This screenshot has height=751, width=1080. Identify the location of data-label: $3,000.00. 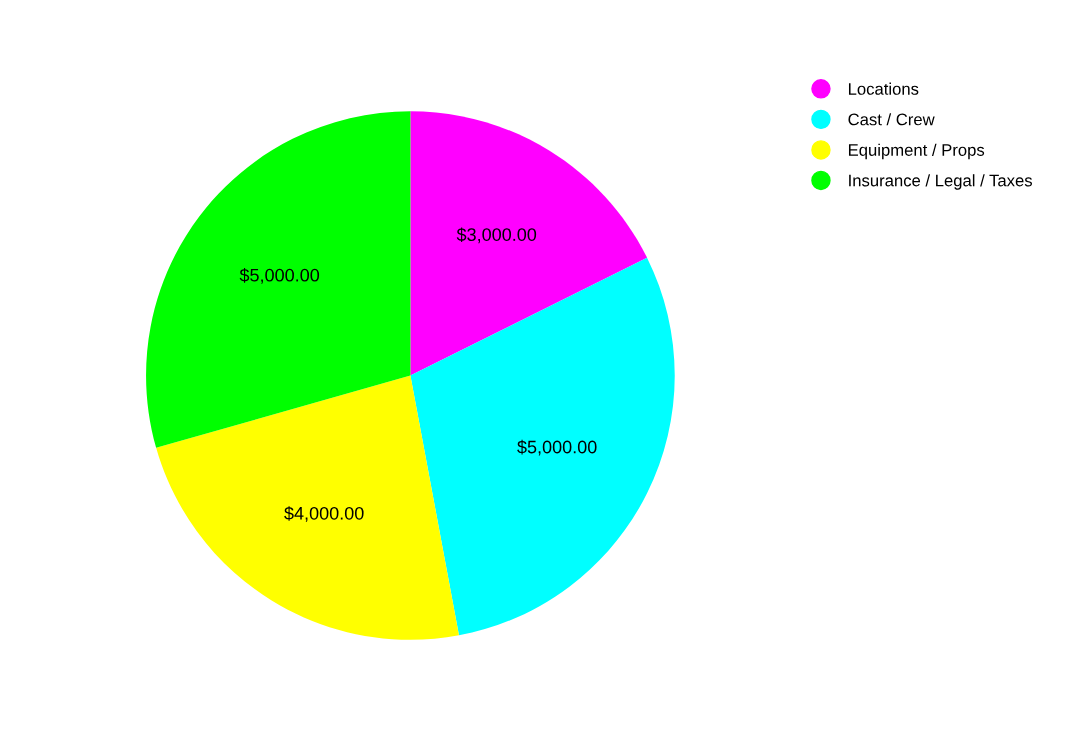
(496, 235).